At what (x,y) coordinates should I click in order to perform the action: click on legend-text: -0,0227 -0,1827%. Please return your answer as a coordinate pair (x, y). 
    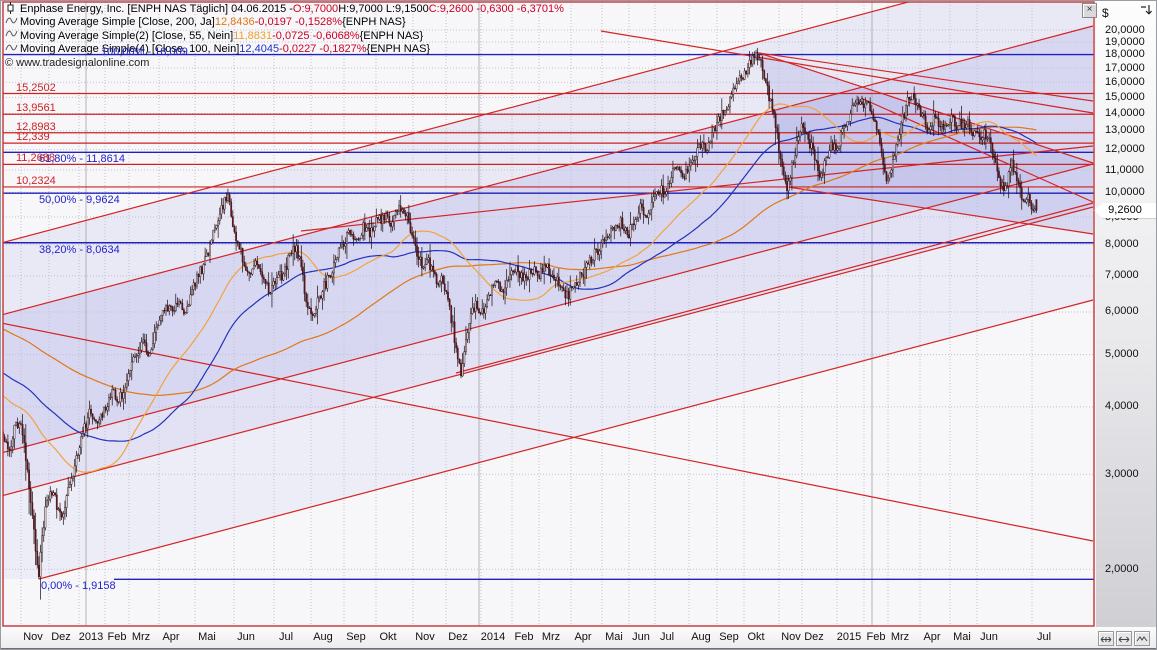
    Looking at the image, I should click on (323, 49).